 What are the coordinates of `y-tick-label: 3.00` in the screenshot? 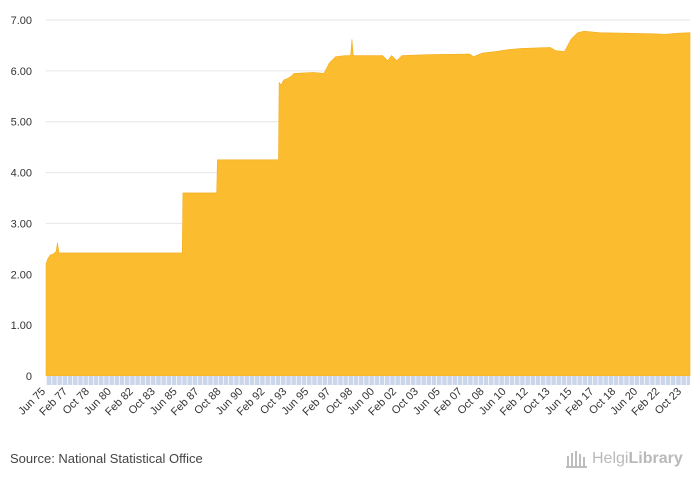 It's located at (21, 224).